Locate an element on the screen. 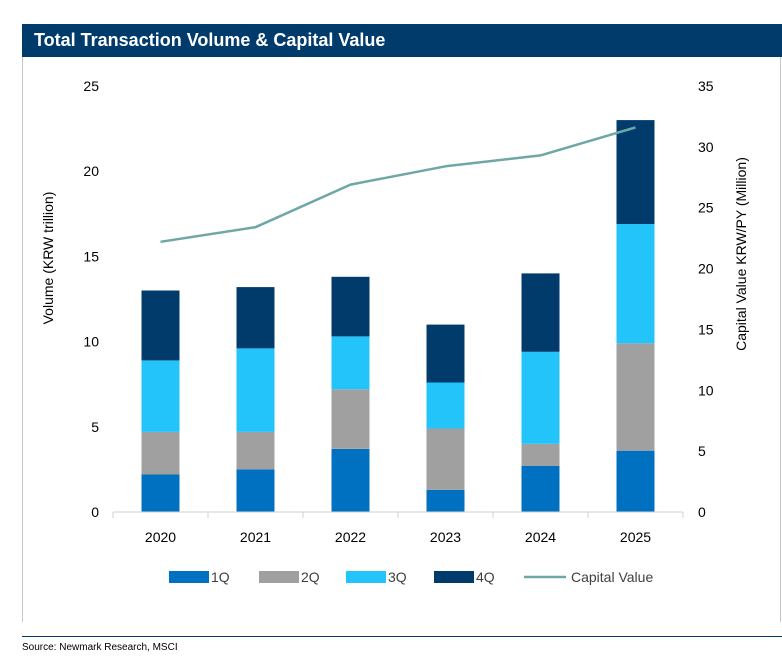  y-tick-label: 10 is located at coordinates (91, 342).